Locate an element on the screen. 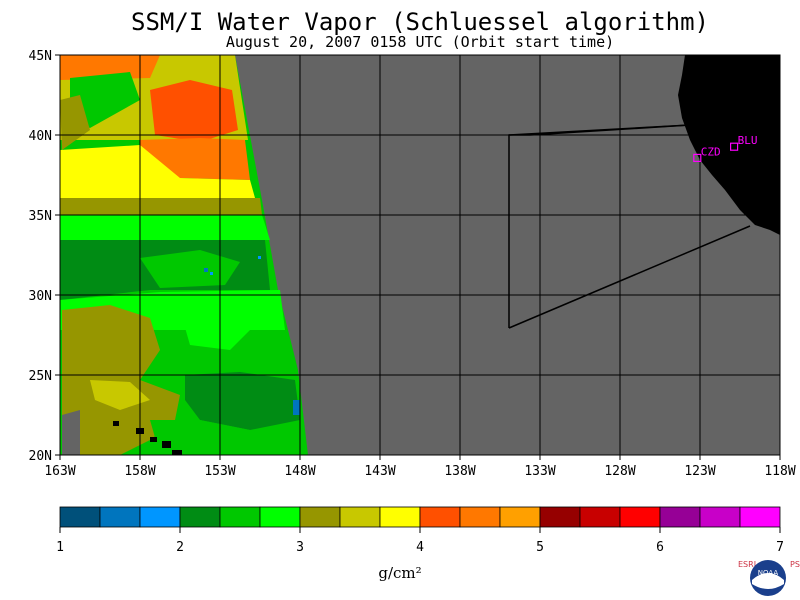 Image resolution: width=800 pixels, height=600 pixels. lon-label: 133W is located at coordinates (539, 471).